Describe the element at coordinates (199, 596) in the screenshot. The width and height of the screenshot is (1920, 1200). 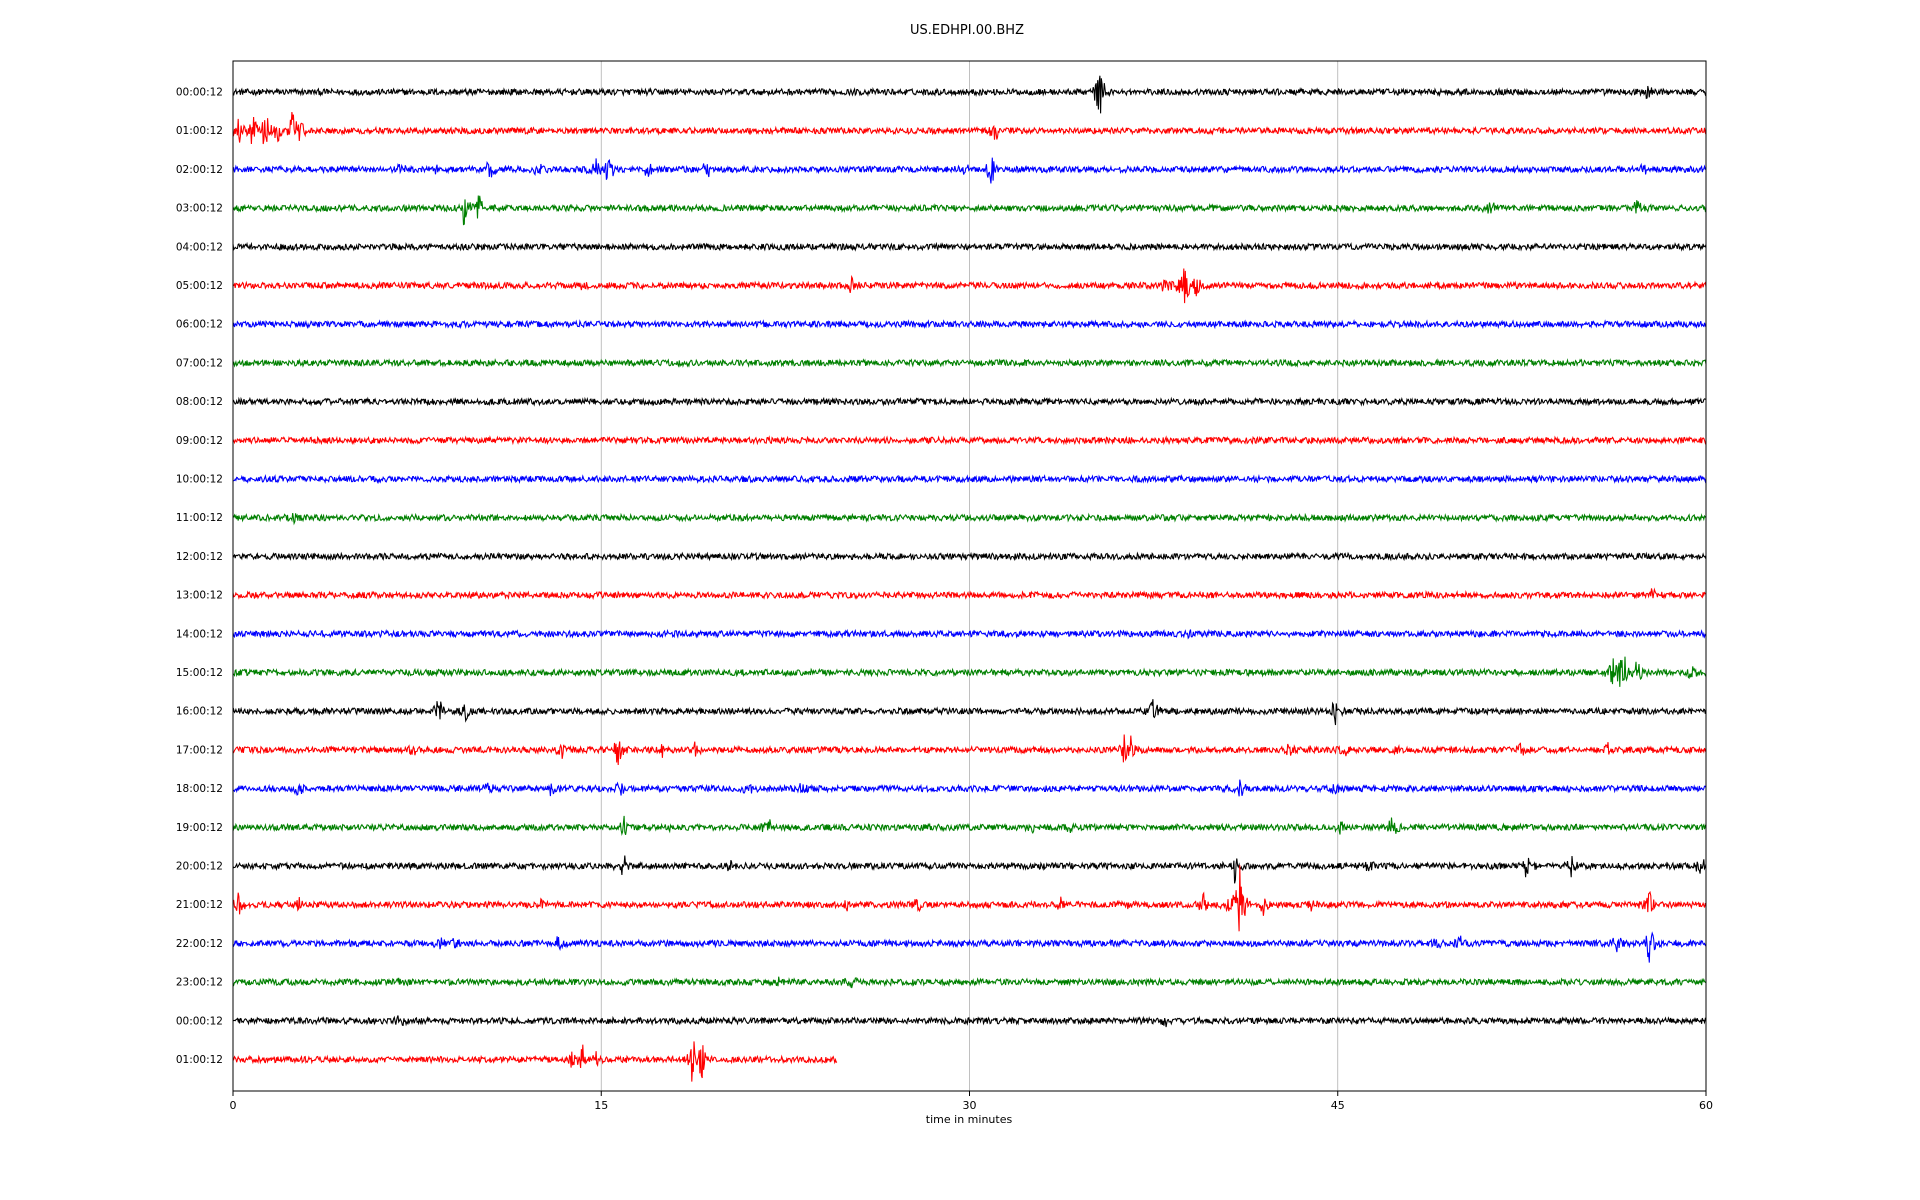
I see `row-label-13: 13:00:12` at that location.